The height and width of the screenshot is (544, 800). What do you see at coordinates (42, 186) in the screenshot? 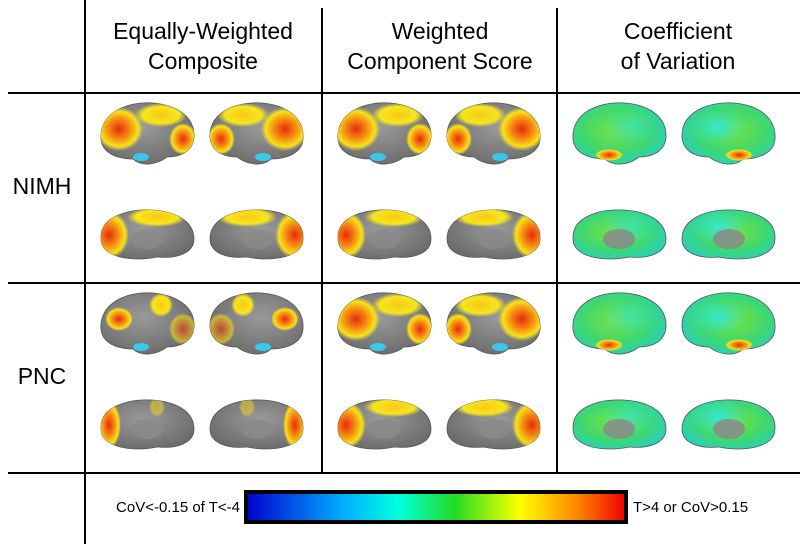
I see `row-label: NIMH` at bounding box center [42, 186].